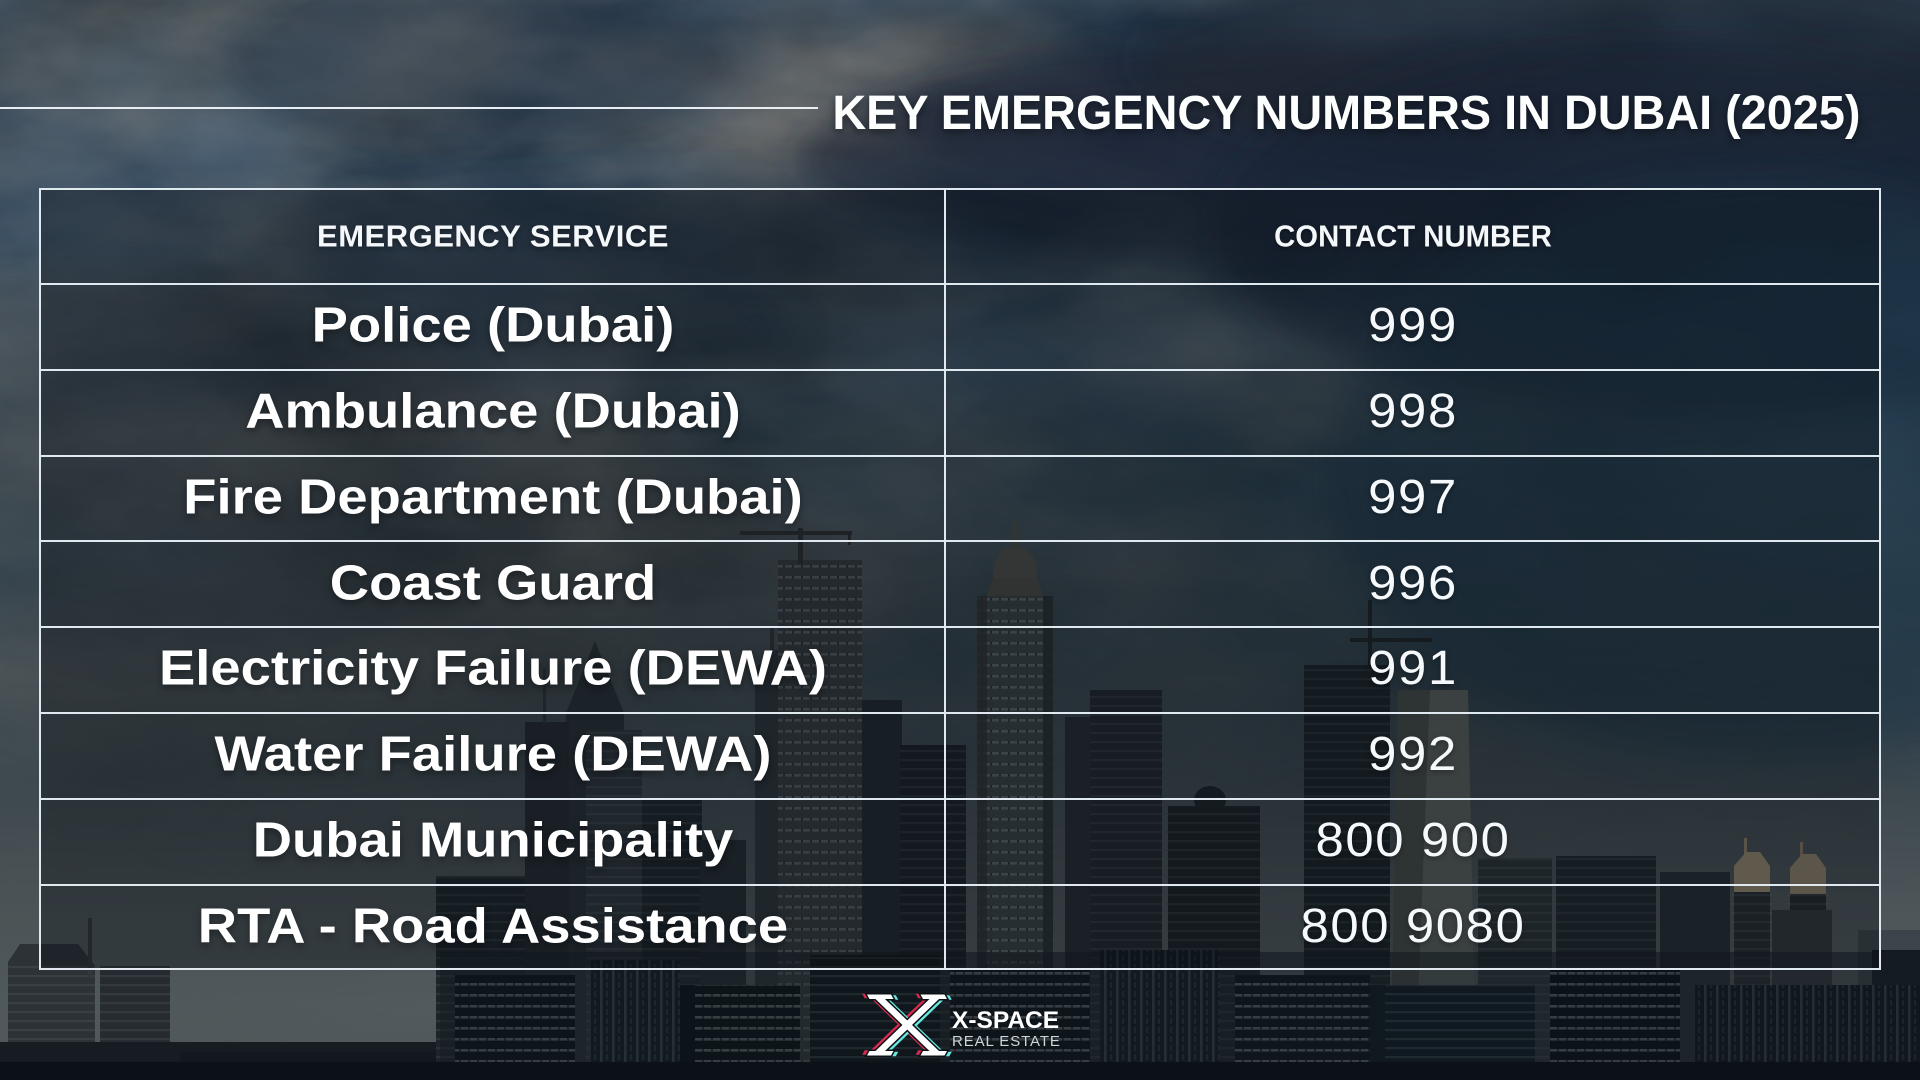  I want to click on svg-text: X-SPACE, so click(1005, 1020).